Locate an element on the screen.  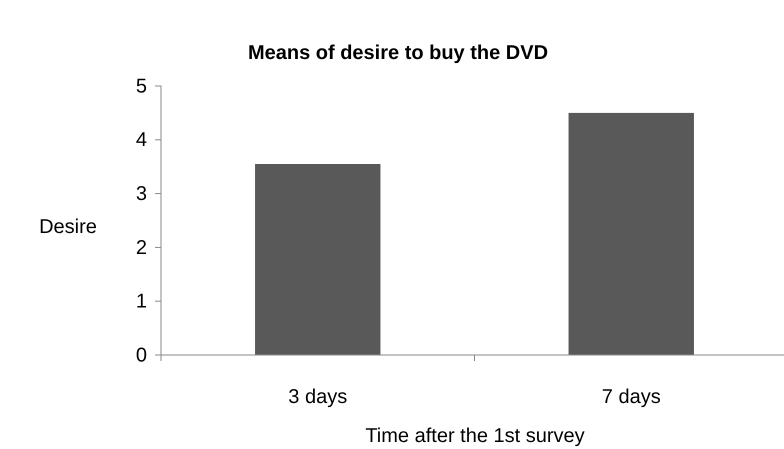
x-tick-label: 3 days is located at coordinates (318, 397).